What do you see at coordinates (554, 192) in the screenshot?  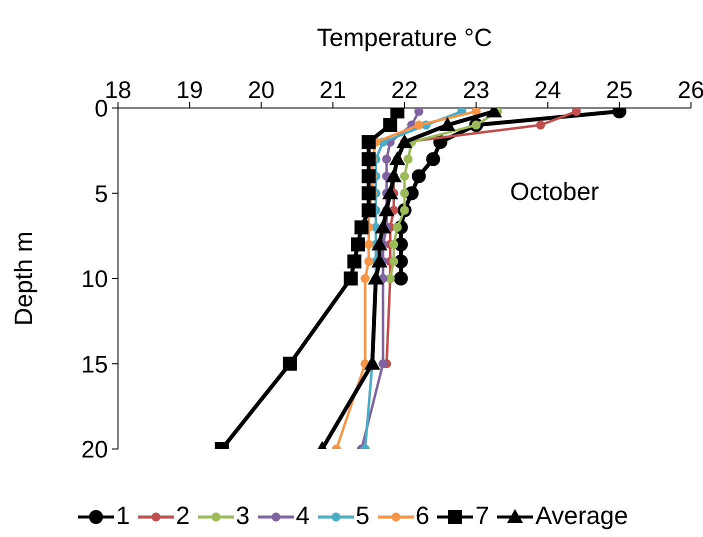 I see `annotation: October` at bounding box center [554, 192].